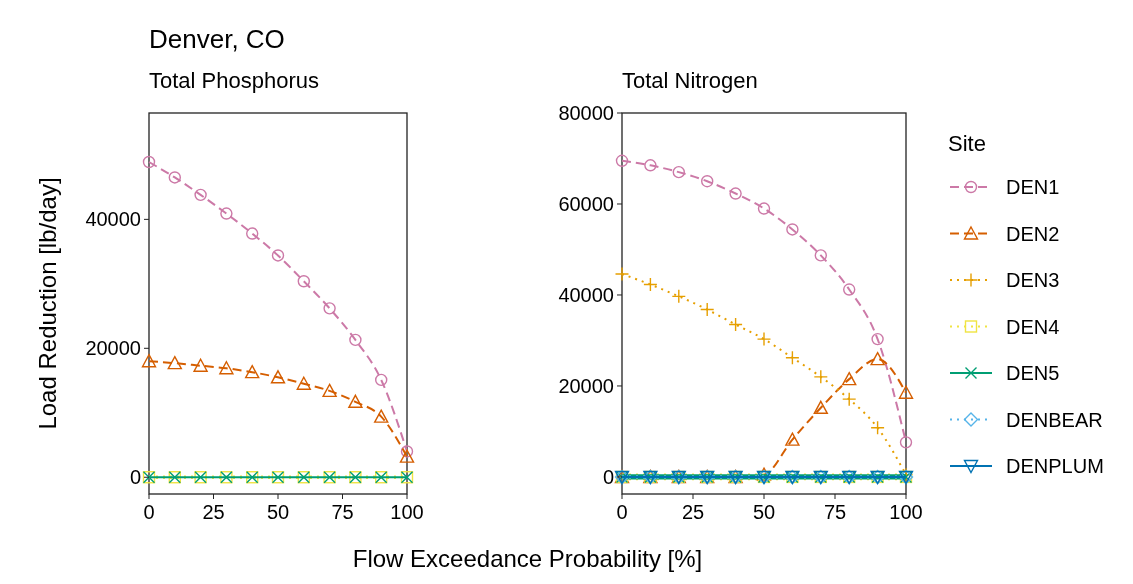 The image size is (1133, 584). Describe the element at coordinates (1054, 419) in the screenshot. I see `legend-label: DENBEAR` at that location.